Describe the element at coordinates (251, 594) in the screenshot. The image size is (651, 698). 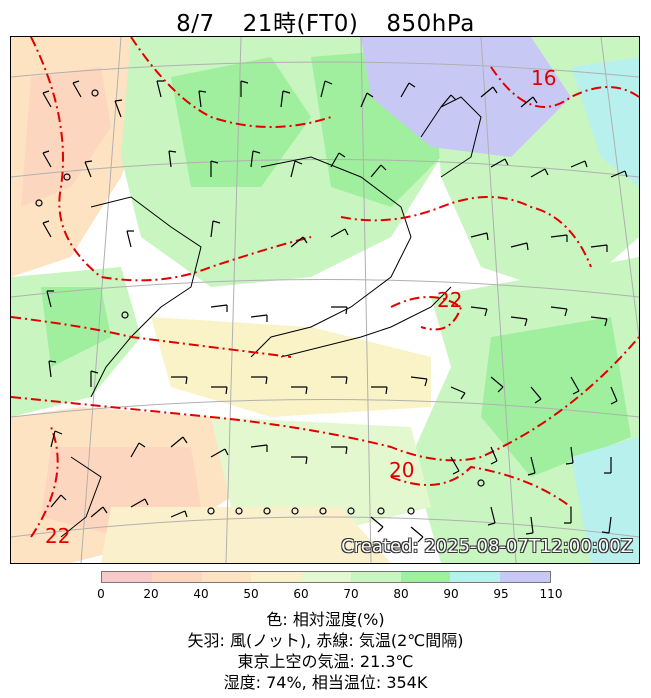
I see `colorbar-tick: 50` at that location.